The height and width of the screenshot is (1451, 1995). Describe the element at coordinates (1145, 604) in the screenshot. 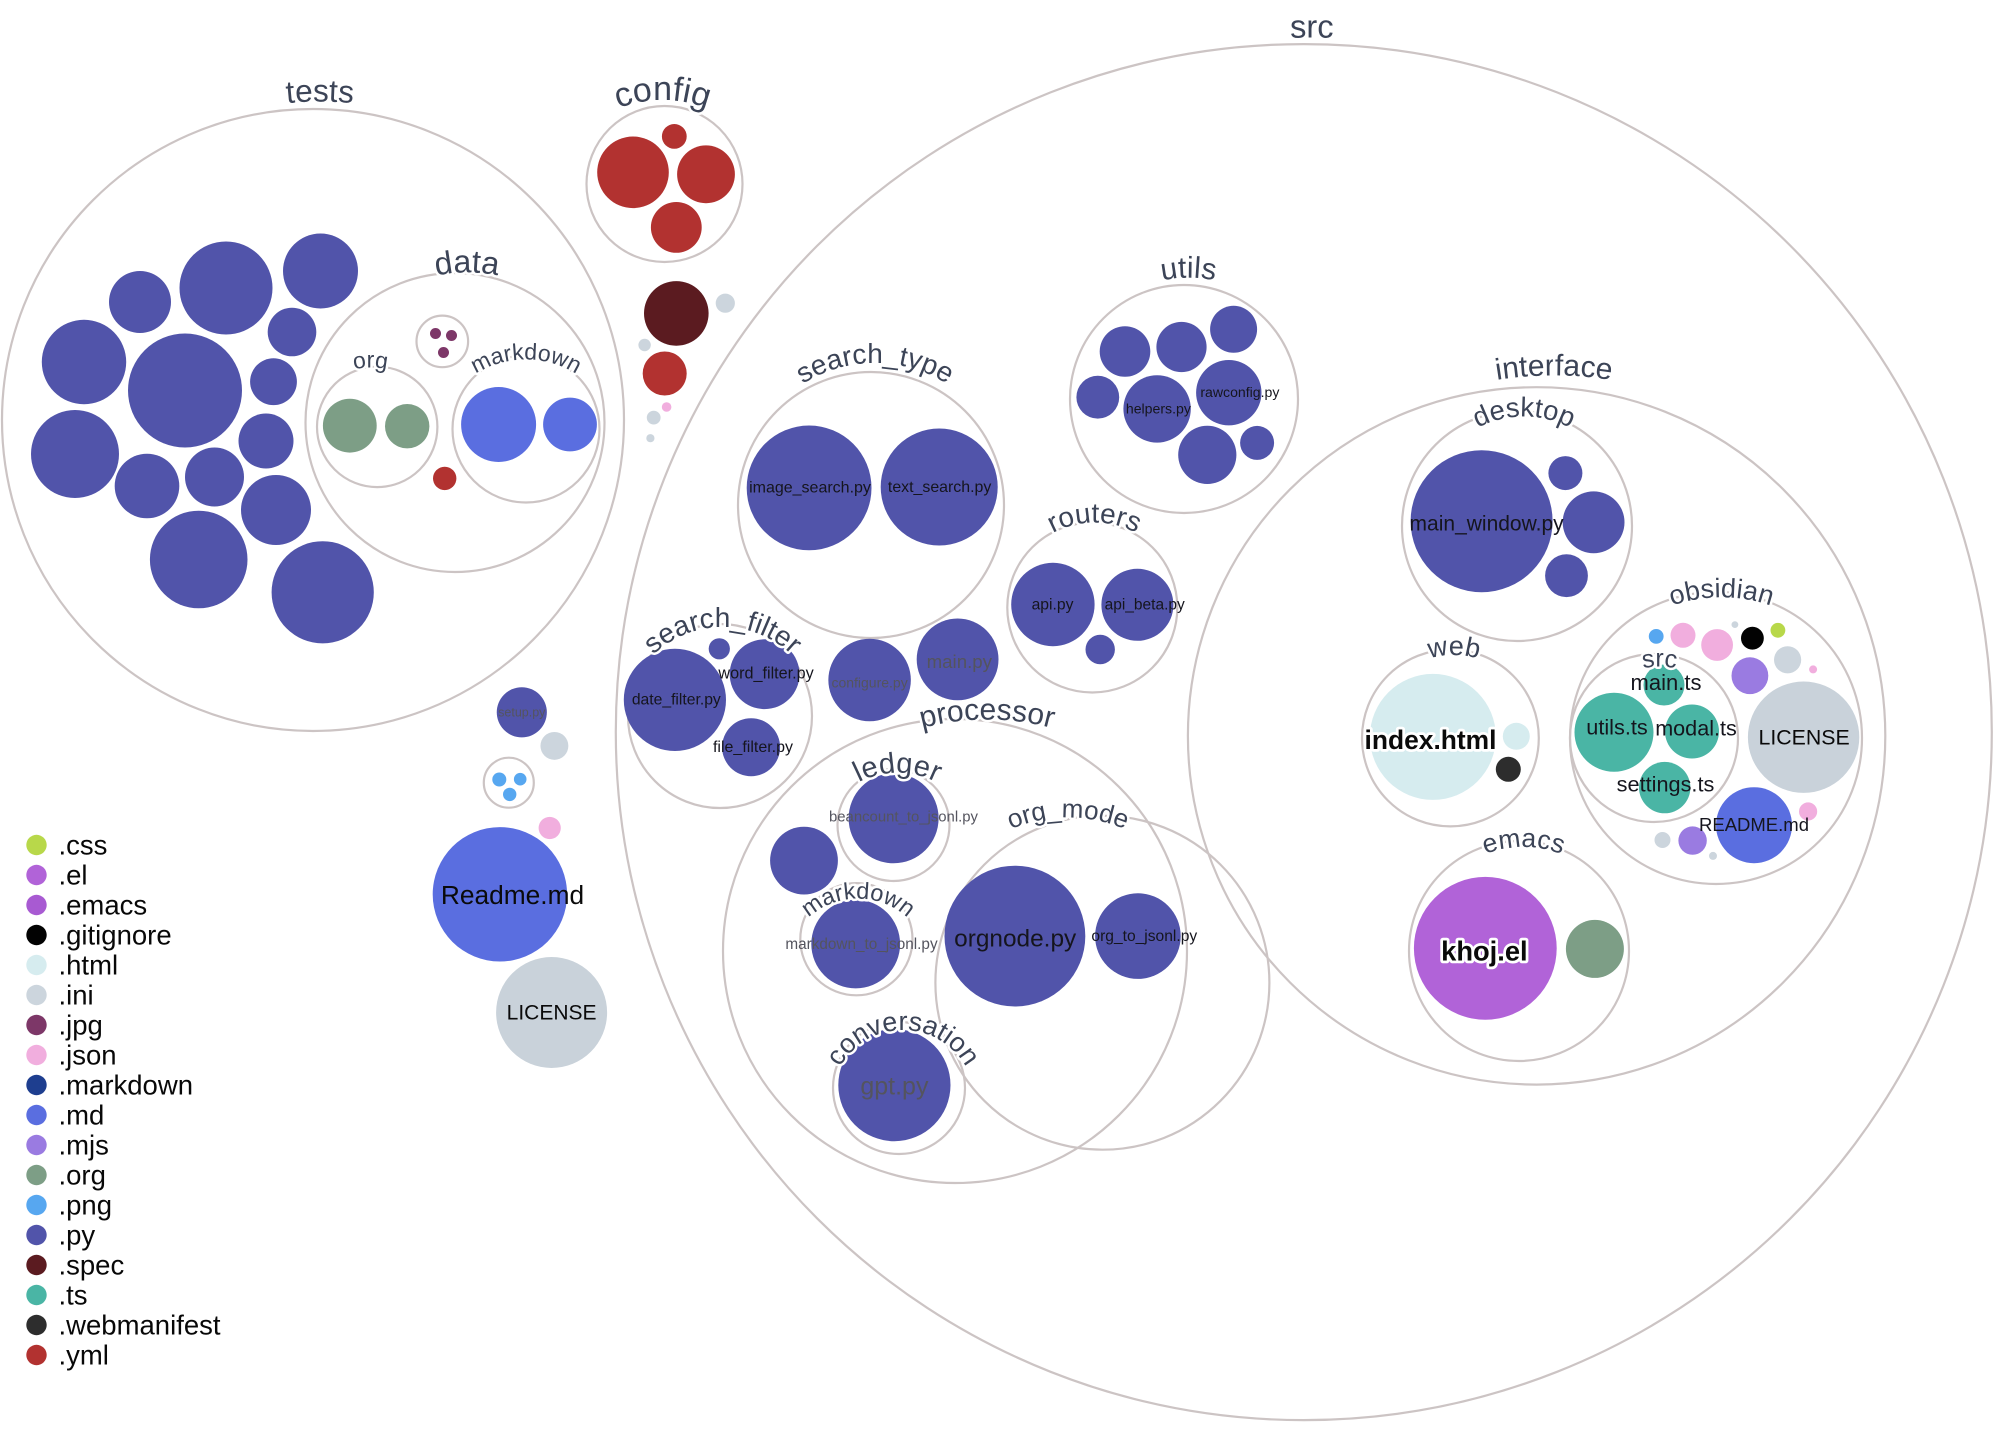

I see `svg-text: api_beta.py` at that location.